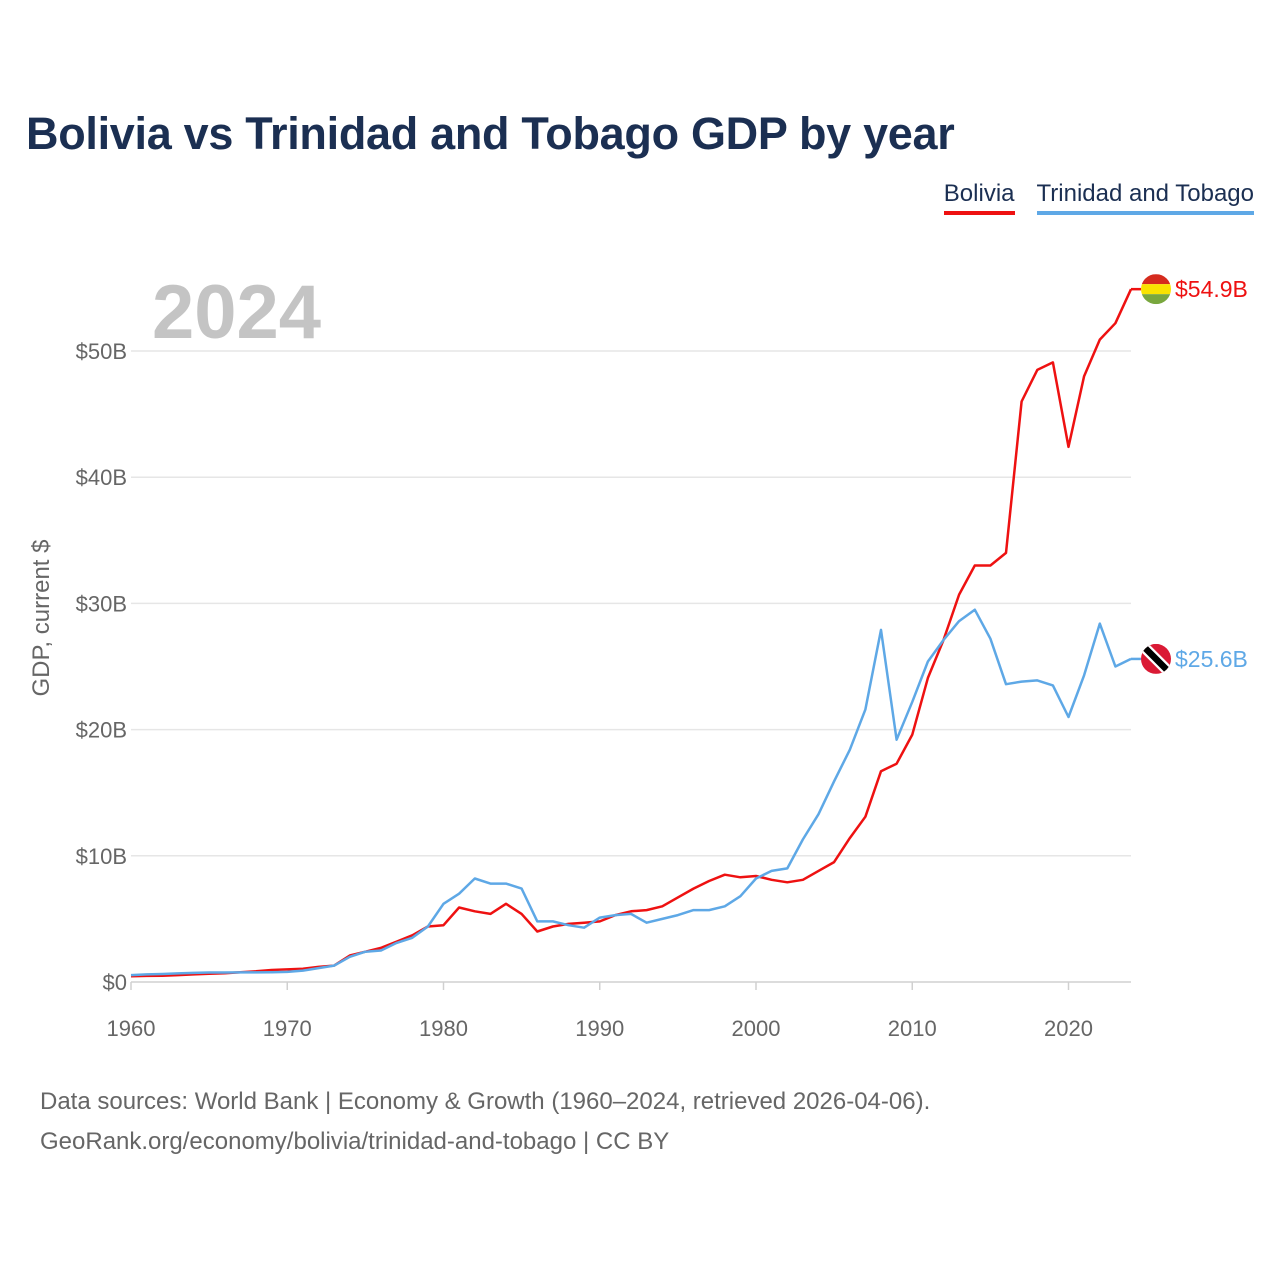 This screenshot has width=1280, height=1280. What do you see at coordinates (101, 856) in the screenshot?
I see `y-tick-label: $10B` at bounding box center [101, 856].